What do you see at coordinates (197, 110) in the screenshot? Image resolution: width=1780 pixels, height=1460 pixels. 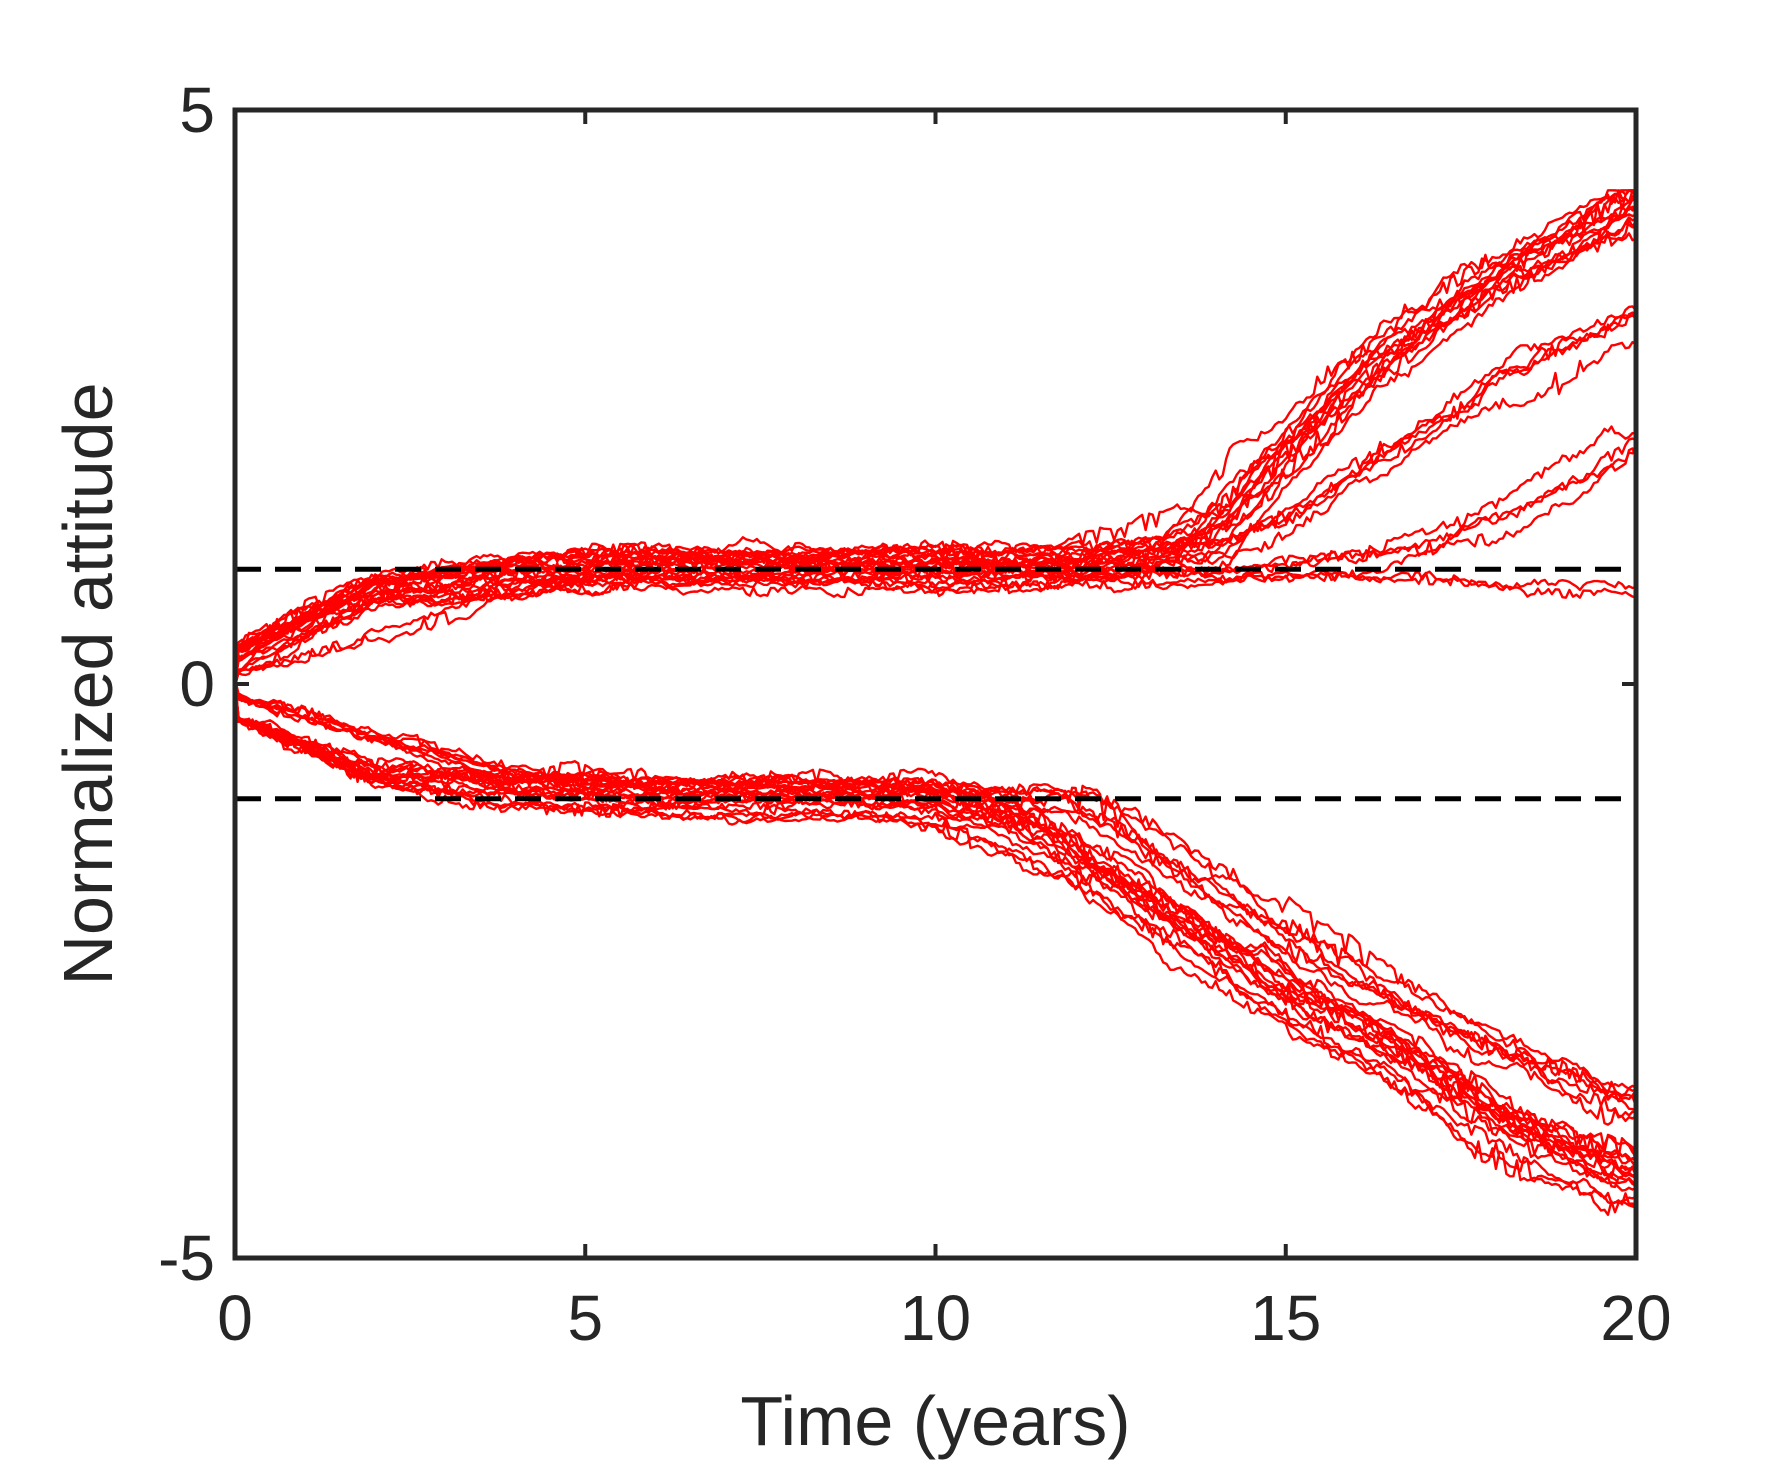 I see `y-tick-label: 5` at bounding box center [197, 110].